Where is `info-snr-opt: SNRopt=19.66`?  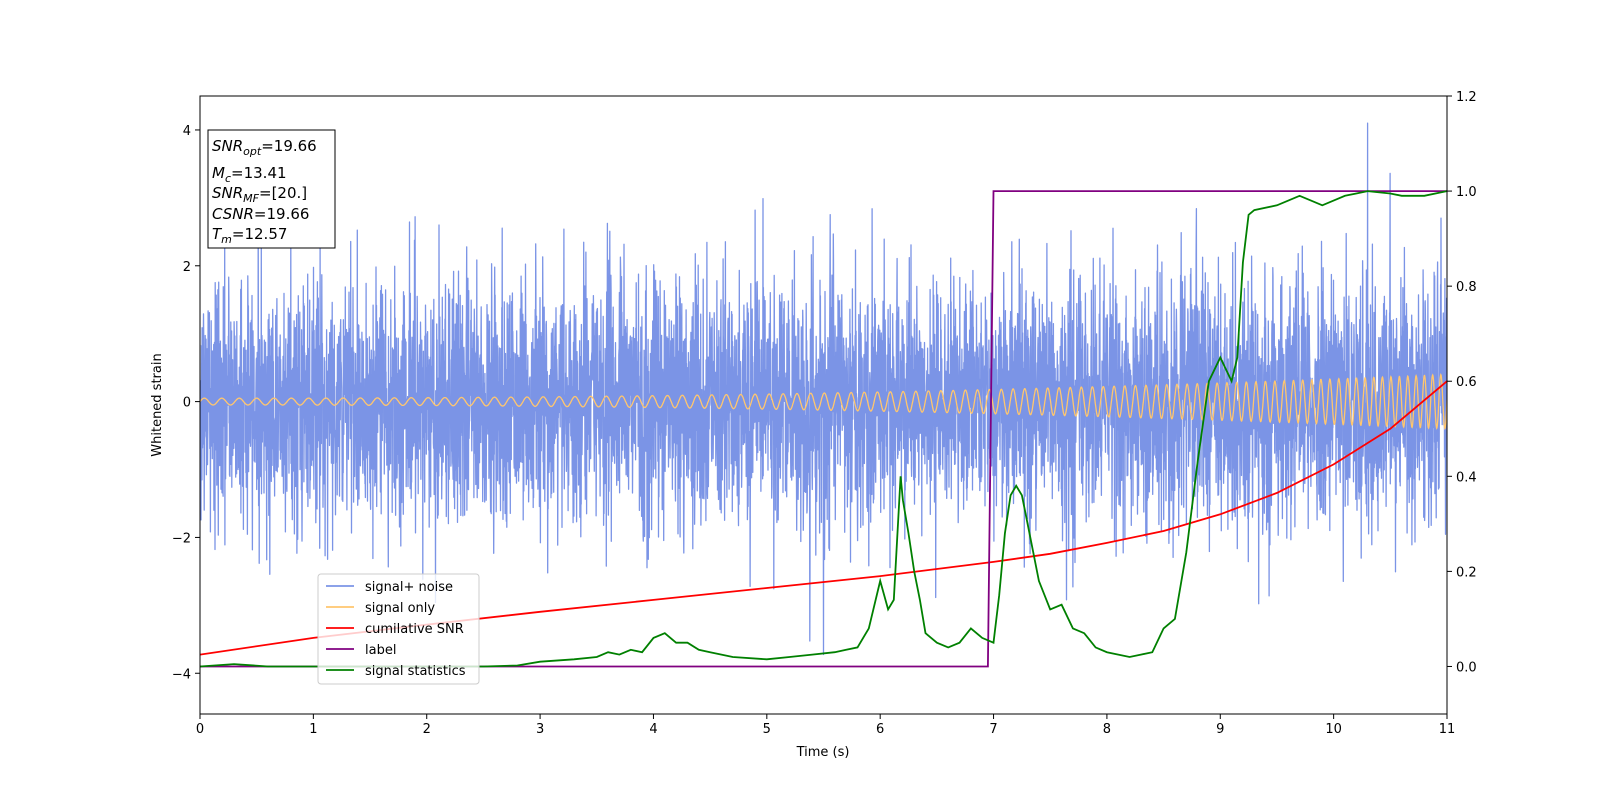
info-snr-opt: SNRopt=19.66 is located at coordinates (264, 147).